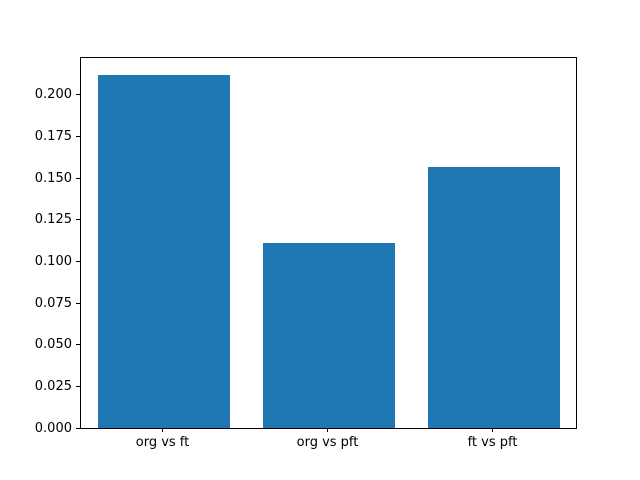  Describe the element at coordinates (327, 442) in the screenshot. I see `x-tick-label: org vs pft` at that location.